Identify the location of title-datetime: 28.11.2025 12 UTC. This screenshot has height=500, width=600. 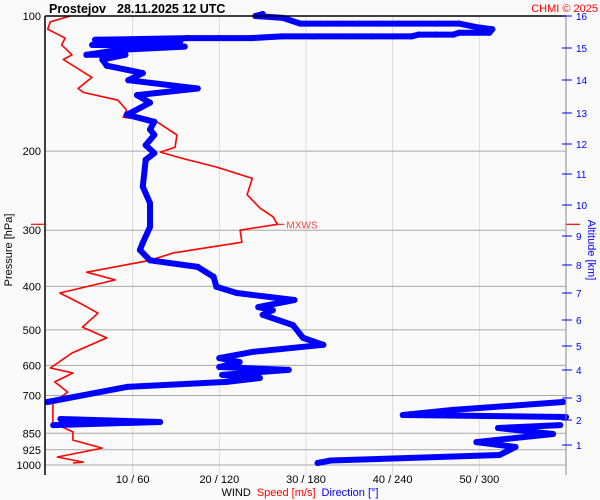
(171, 9).